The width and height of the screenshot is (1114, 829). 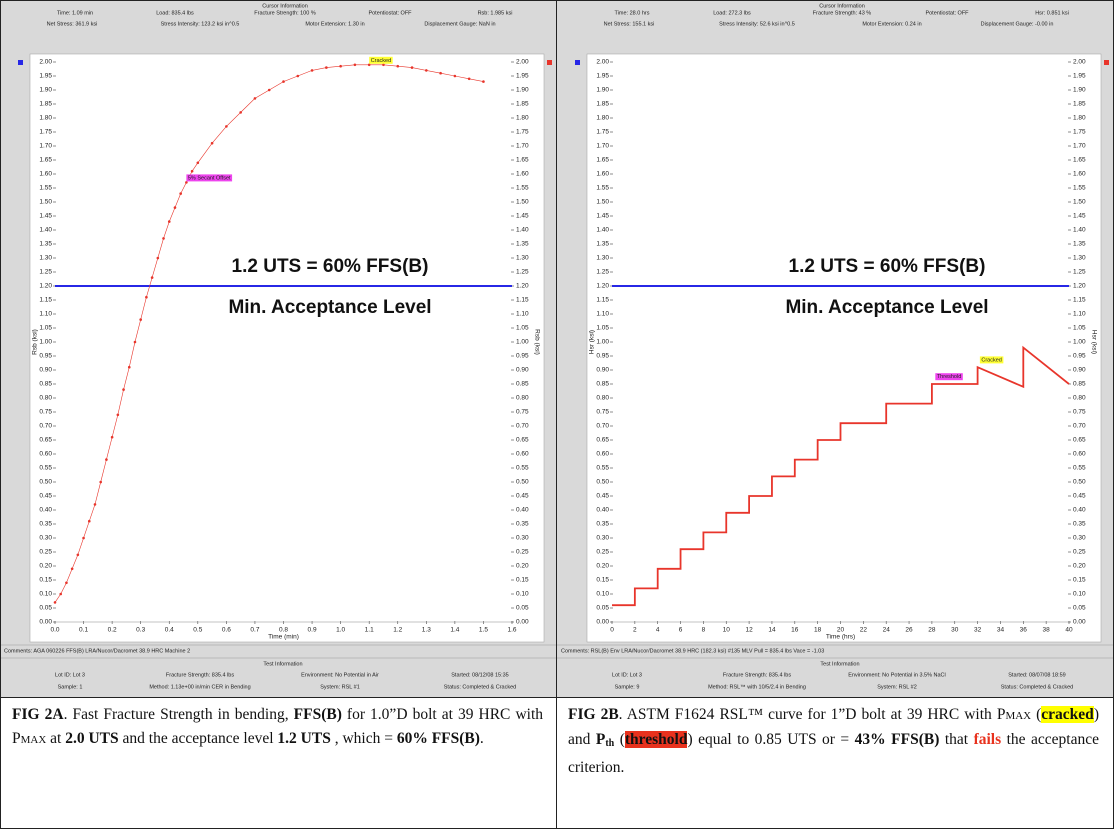 What do you see at coordinates (483, 630) in the screenshot?
I see `x-tick-label: 1.5` at bounding box center [483, 630].